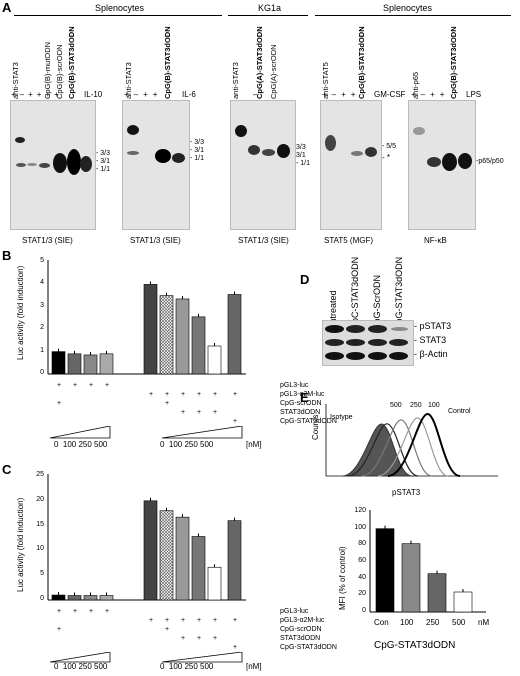  What do you see at coordinates (40, 549) in the screenshot?
I see `y-tick-label: 10` at bounding box center [40, 549].